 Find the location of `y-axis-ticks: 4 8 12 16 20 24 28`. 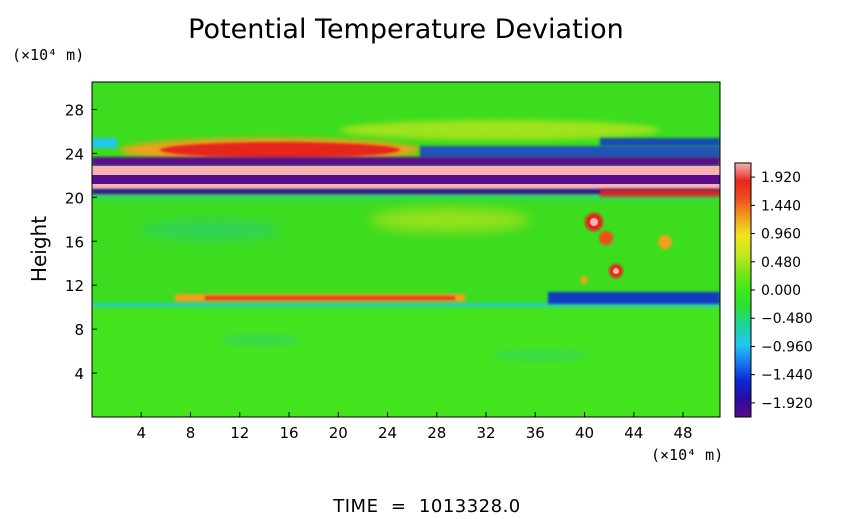

y-axis-ticks: 4 8 12 16 20 24 28 is located at coordinates (81, 242).